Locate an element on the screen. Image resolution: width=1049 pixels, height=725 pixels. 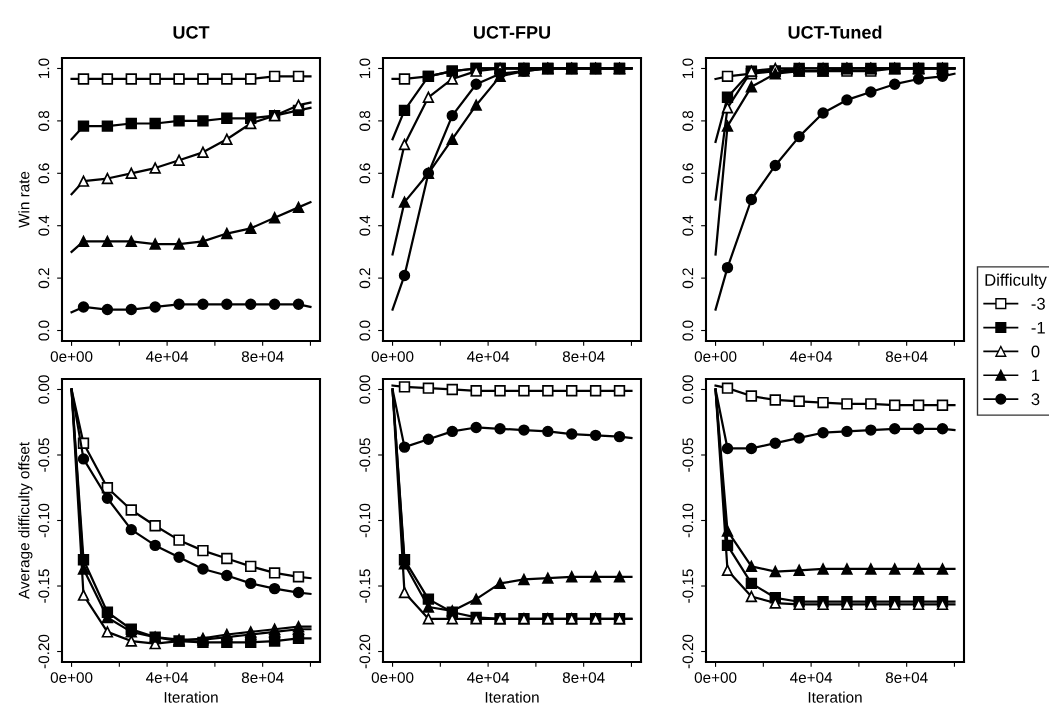
y-axis-title: Win rate is located at coordinates (24, 199).